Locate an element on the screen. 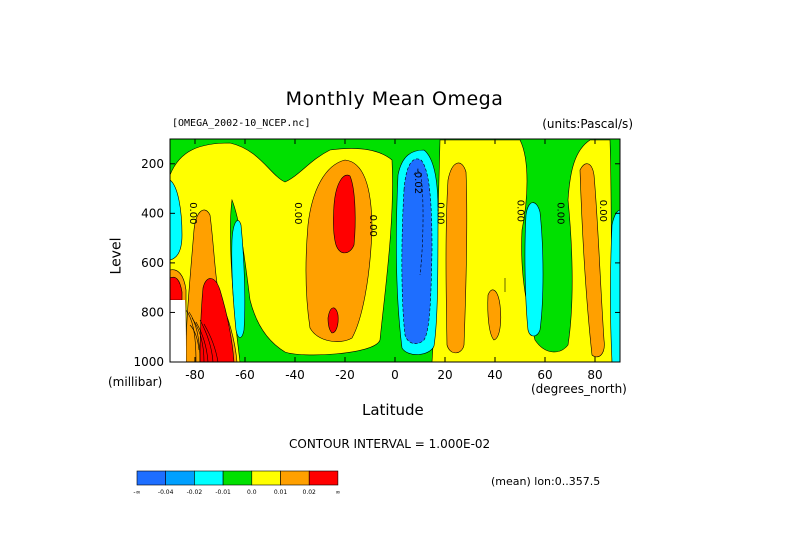  legend-tick-label: 0.01 is located at coordinates (281, 492).